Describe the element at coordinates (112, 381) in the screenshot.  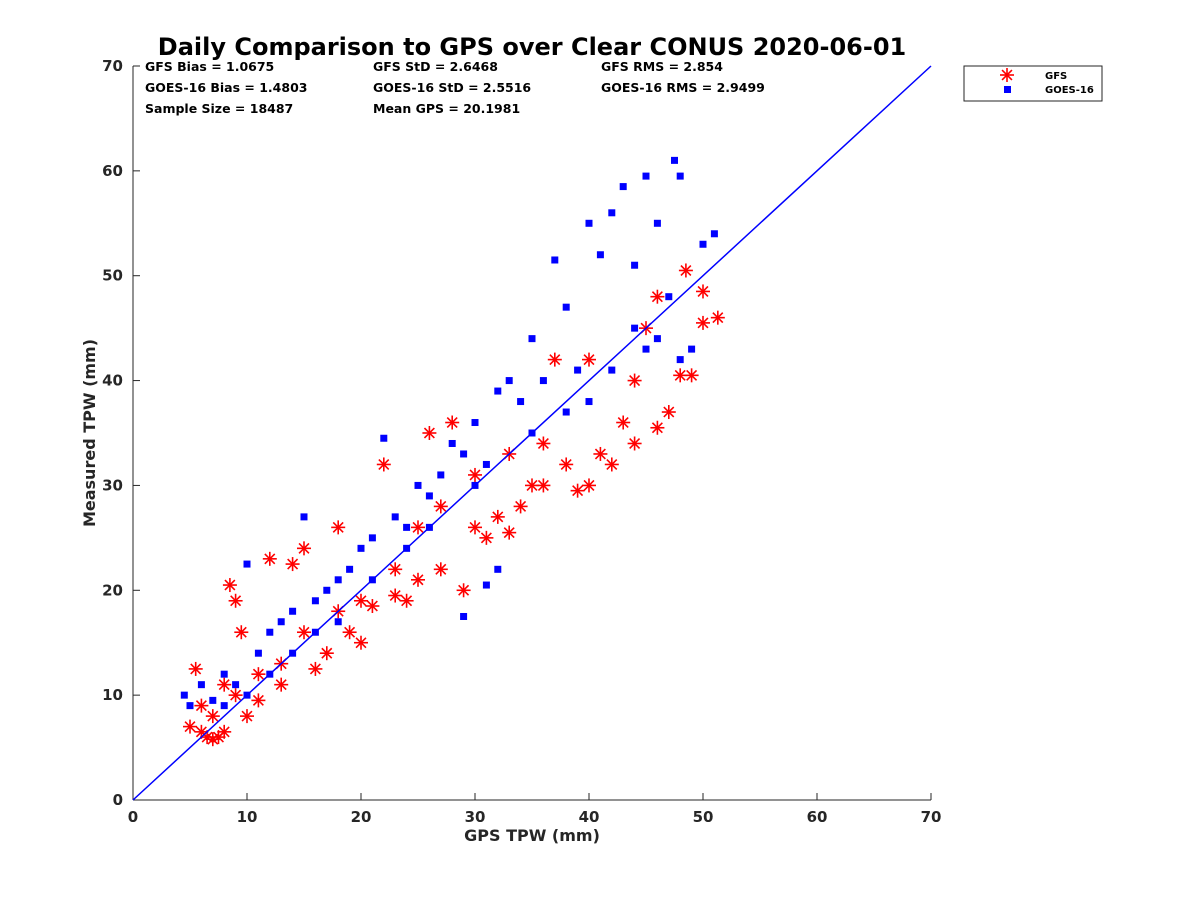
I see `y-tick-label: 40` at that location.